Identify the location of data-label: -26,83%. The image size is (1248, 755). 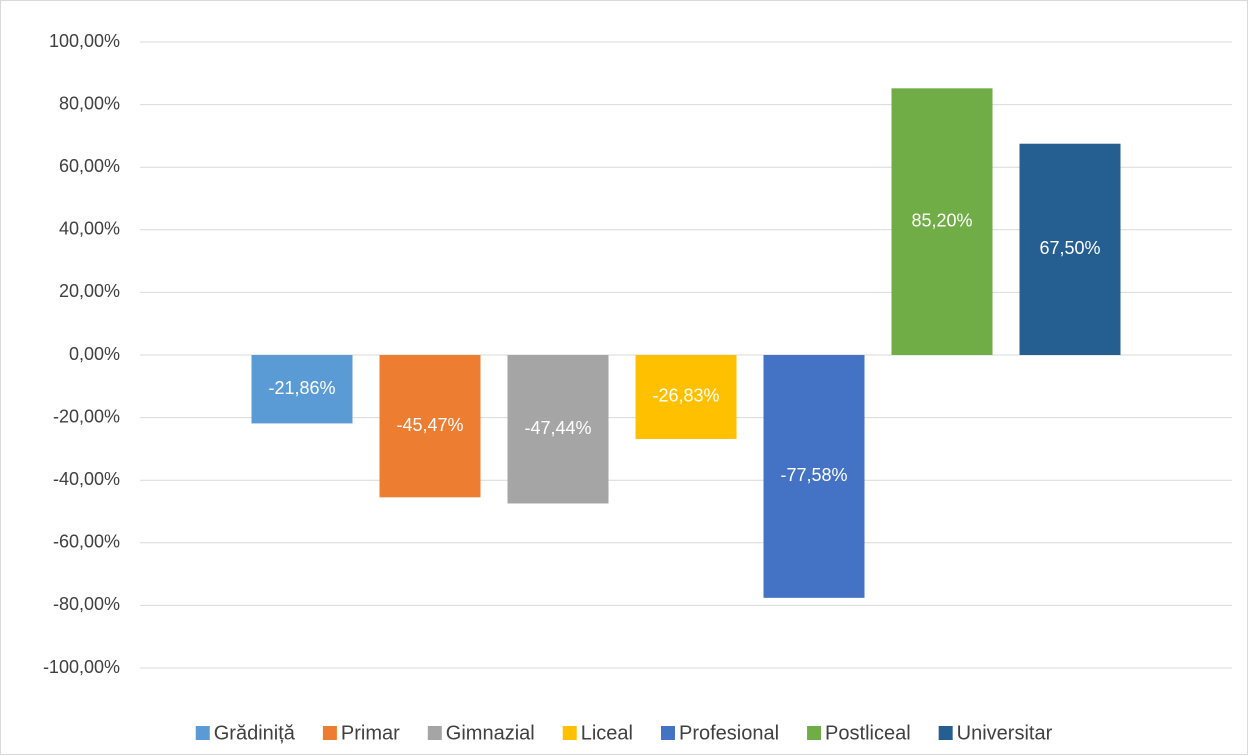
(685, 396).